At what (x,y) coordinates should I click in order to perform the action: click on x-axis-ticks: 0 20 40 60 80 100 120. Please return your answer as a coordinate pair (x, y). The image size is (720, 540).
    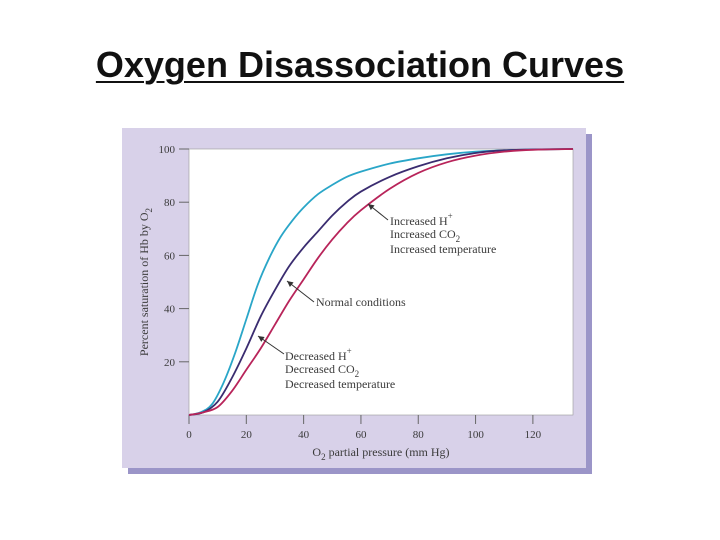
    Looking at the image, I should click on (364, 428).